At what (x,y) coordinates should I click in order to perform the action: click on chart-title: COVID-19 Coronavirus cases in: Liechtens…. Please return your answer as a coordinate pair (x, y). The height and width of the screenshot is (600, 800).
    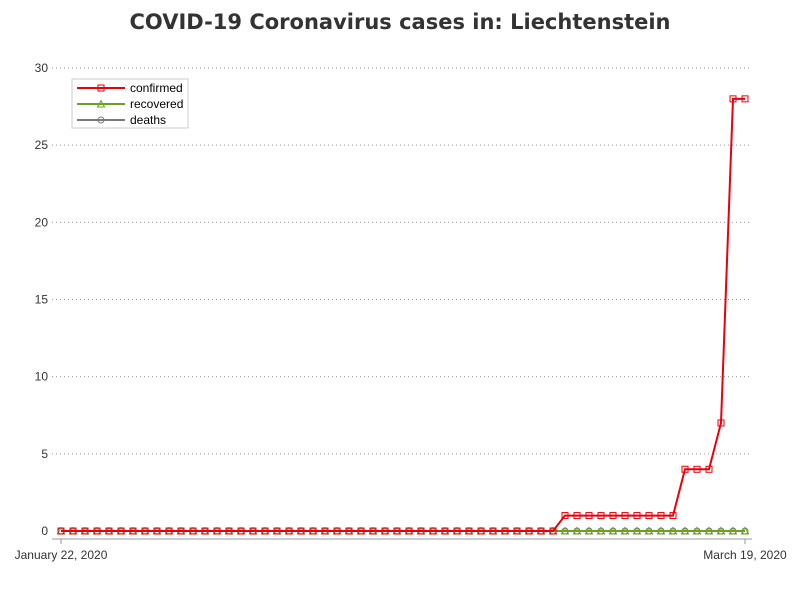
    Looking at the image, I should click on (400, 22).